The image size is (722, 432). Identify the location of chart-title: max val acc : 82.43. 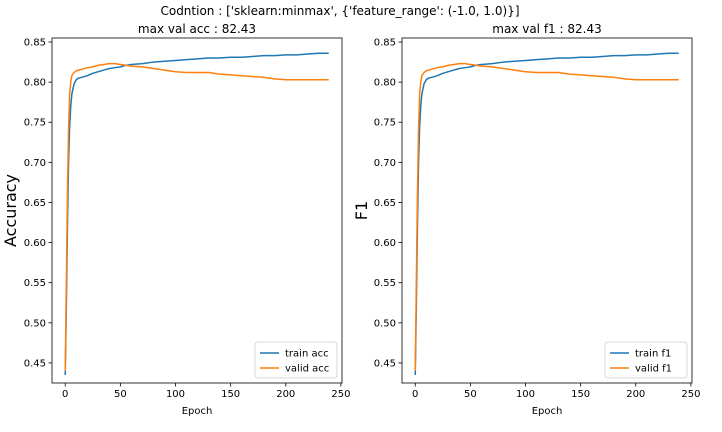
(197, 29).